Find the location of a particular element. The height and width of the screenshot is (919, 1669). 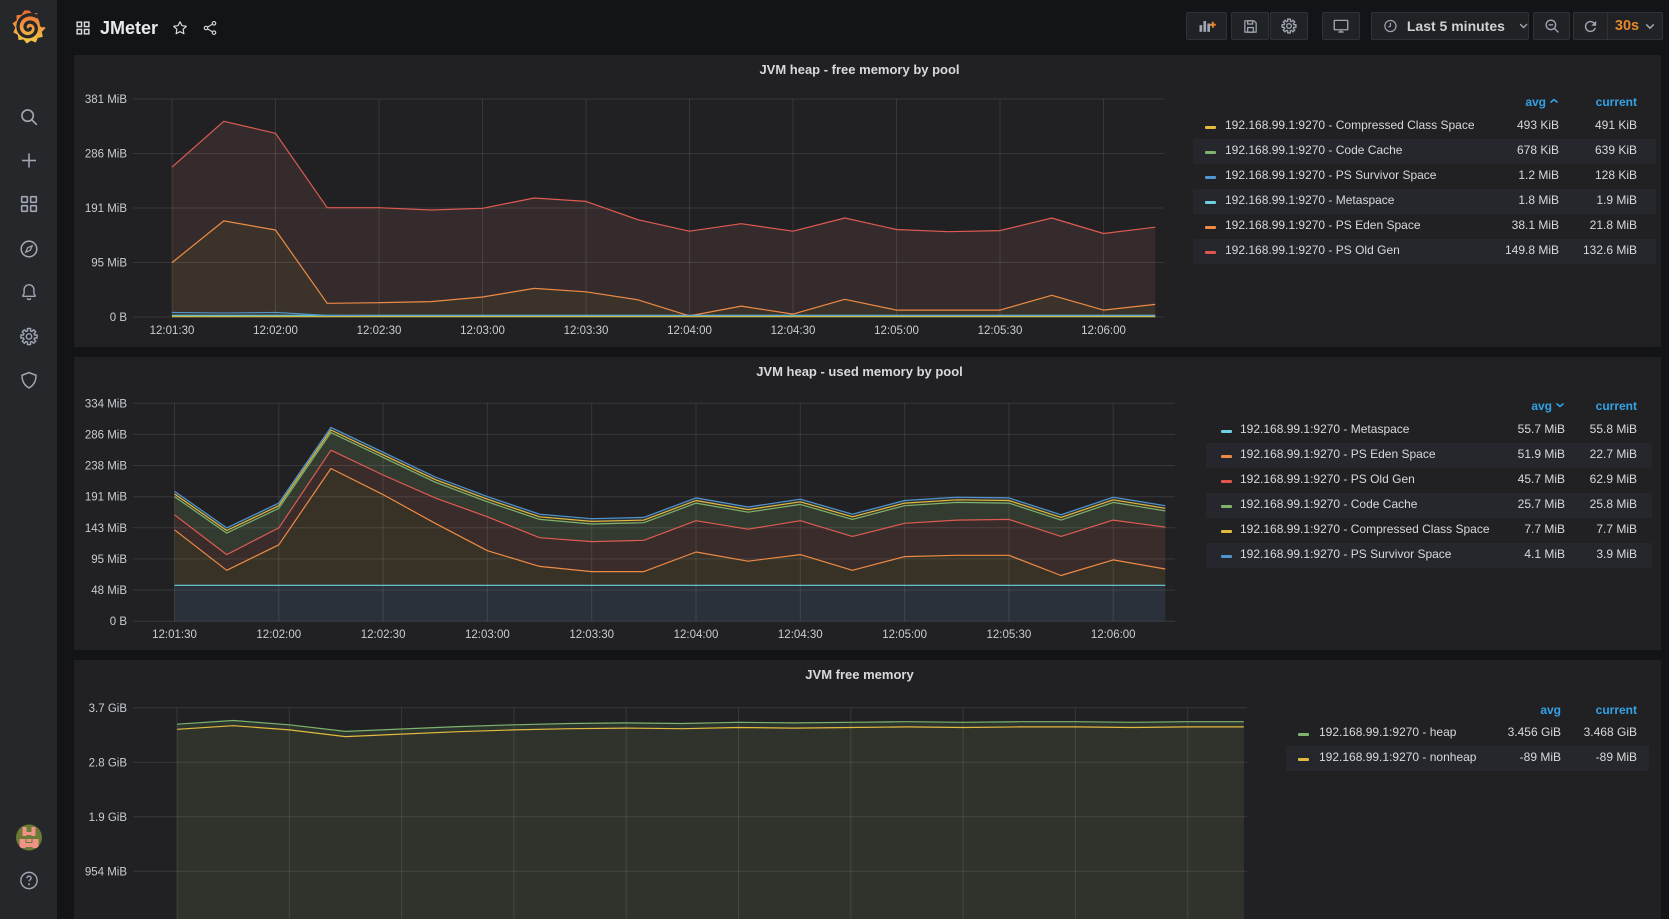

svg-text: 143 MiB is located at coordinates (106, 529).